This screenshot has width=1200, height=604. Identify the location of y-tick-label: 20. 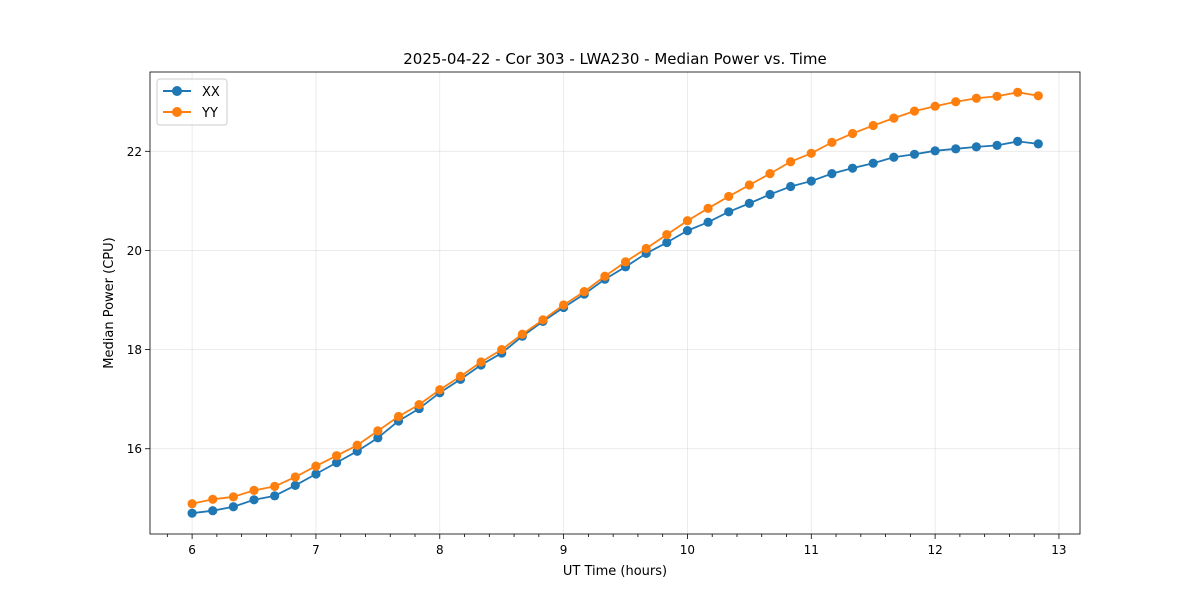
(134, 251).